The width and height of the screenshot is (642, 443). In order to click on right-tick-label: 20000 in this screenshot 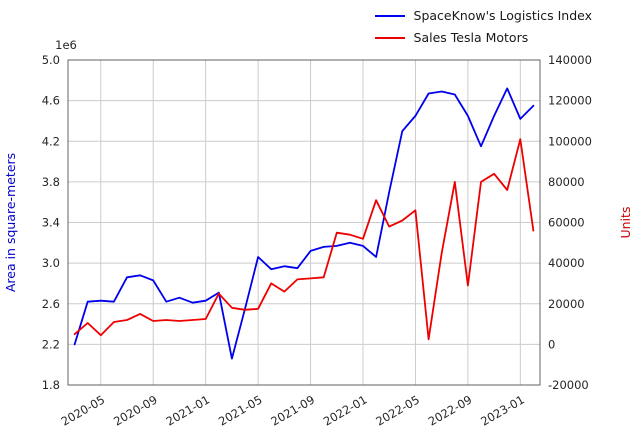, I will do `click(566, 304)`.